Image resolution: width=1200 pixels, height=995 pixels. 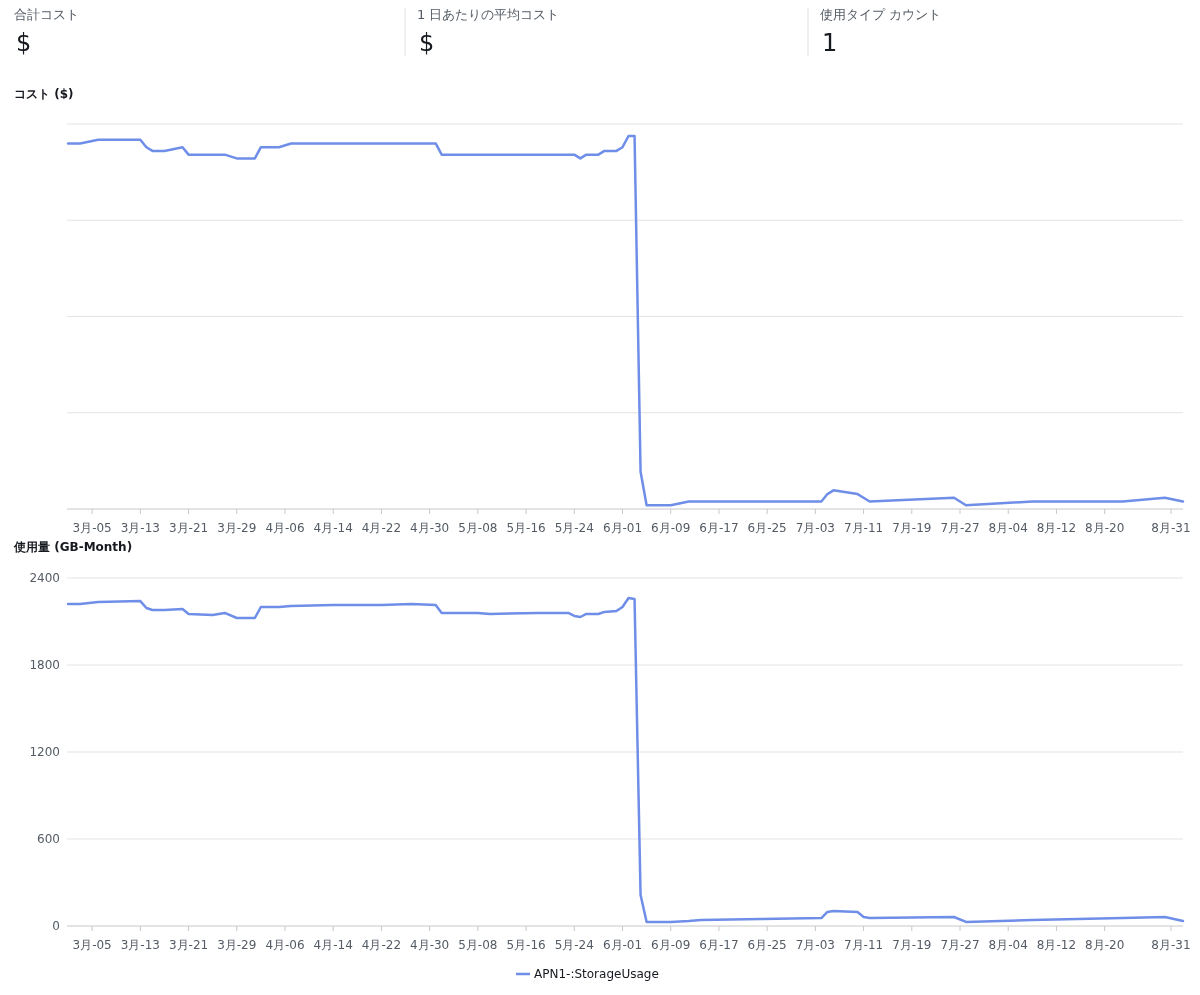 I want to click on chart-title: 使用量 (GB-Month), so click(x=73, y=547).